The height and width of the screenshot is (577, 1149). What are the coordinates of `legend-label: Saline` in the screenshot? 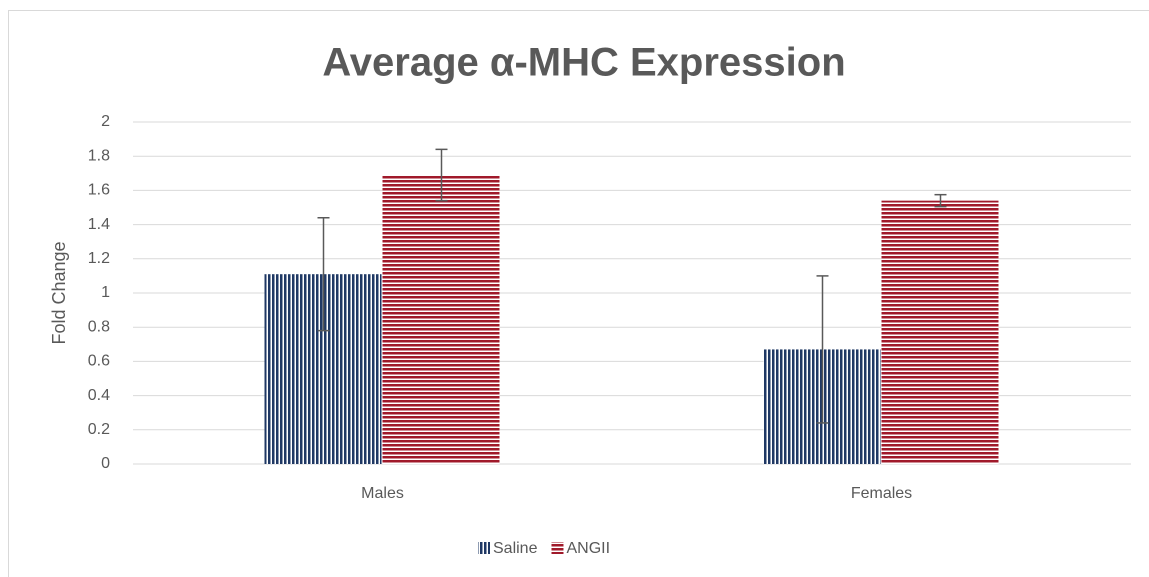 It's located at (515, 548).